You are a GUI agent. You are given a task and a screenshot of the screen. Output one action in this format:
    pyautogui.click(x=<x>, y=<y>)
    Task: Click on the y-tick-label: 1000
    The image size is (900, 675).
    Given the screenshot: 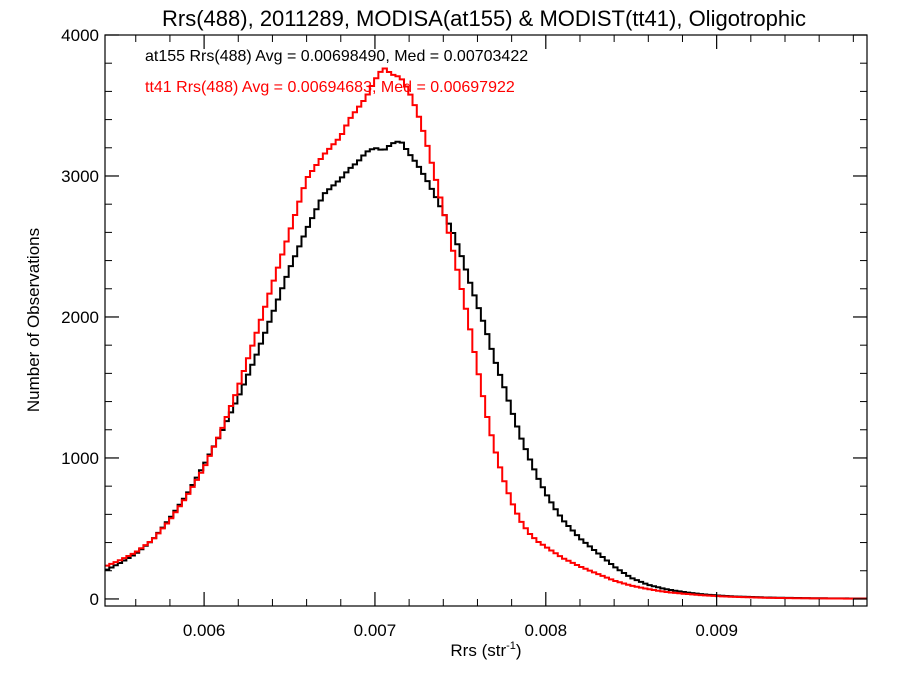 What is the action you would take?
    pyautogui.click(x=80, y=458)
    